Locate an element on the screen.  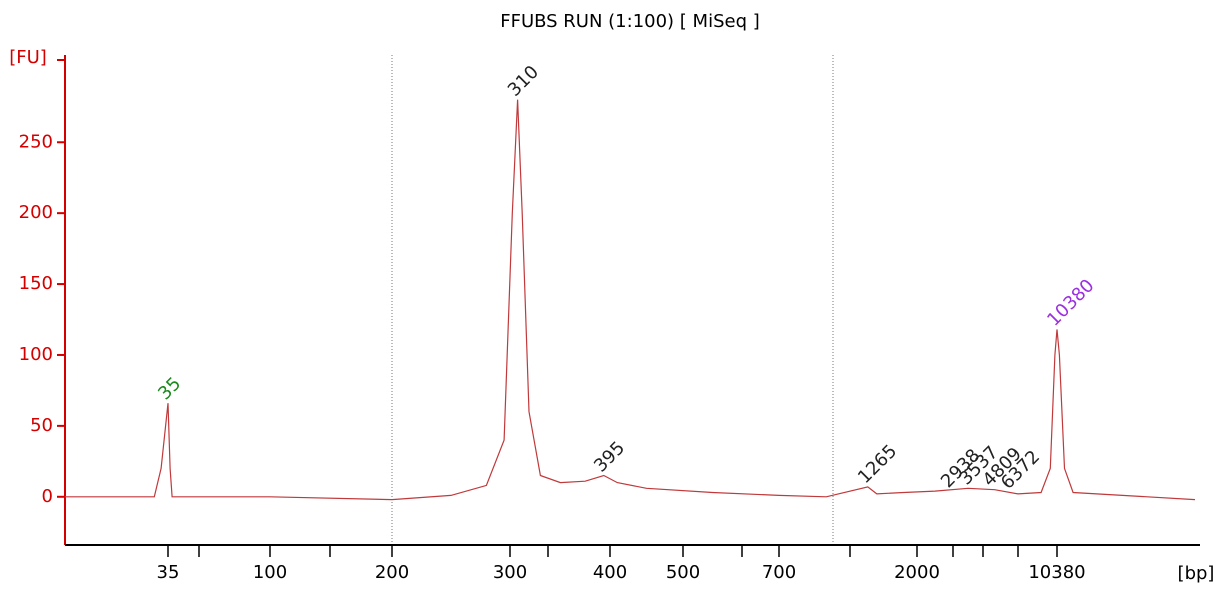
y-axis-label: [FU] is located at coordinates (28, 57).